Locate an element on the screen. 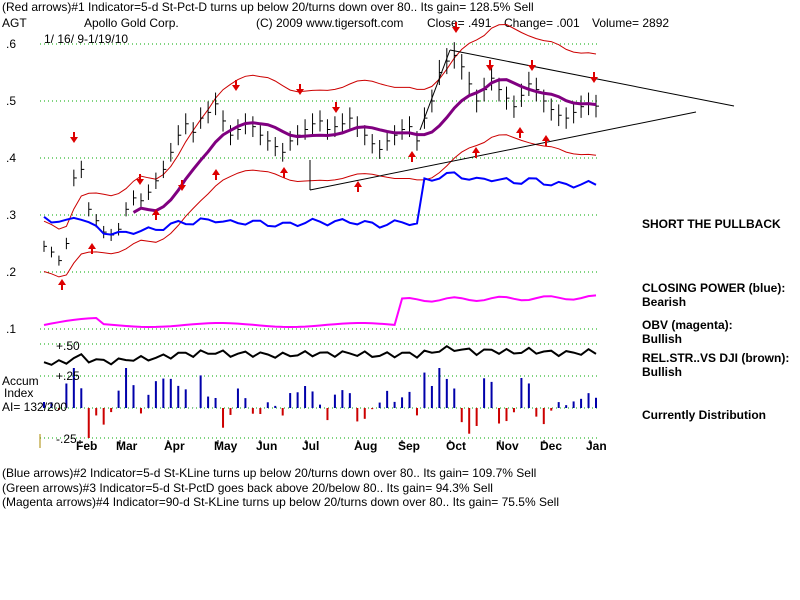 This screenshot has height=600, width=800. x-tick-label: Apr is located at coordinates (174, 446).